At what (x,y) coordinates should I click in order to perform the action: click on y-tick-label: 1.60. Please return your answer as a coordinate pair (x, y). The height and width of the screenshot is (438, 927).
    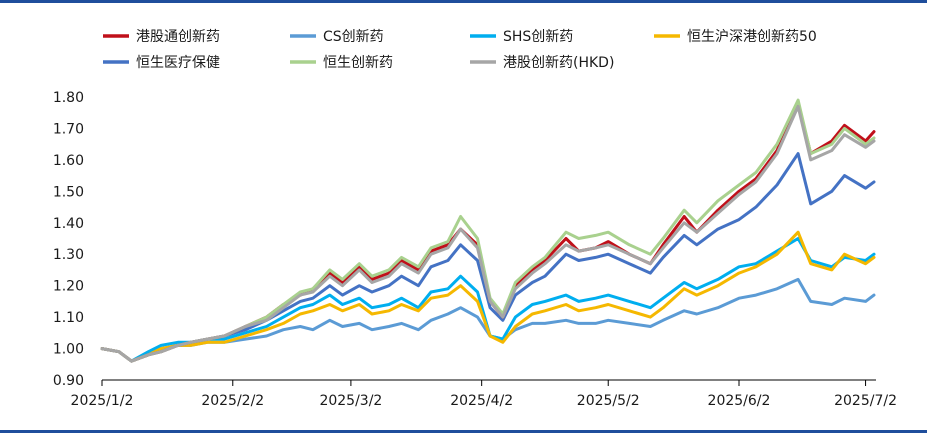
    Looking at the image, I should click on (68, 161).